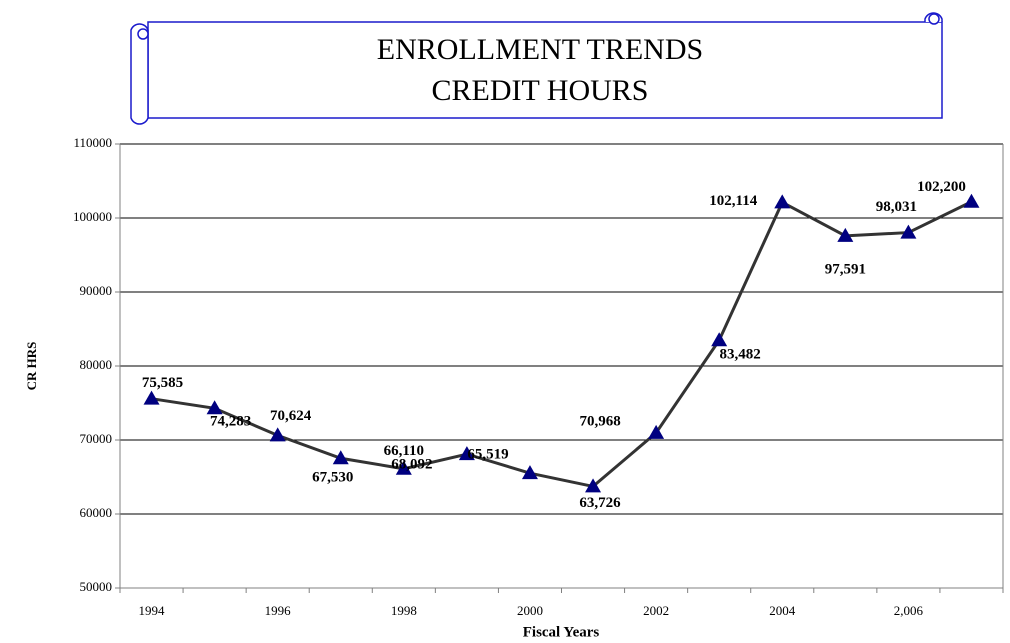  I want to click on value-label: 67,530, so click(332, 478).